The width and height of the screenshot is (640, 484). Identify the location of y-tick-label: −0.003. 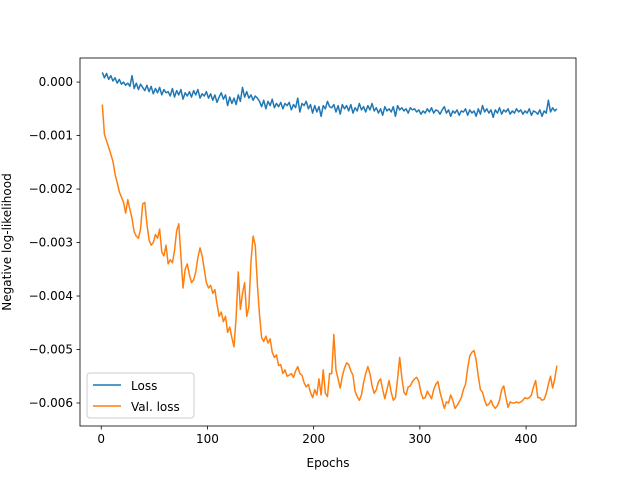
(51, 243).